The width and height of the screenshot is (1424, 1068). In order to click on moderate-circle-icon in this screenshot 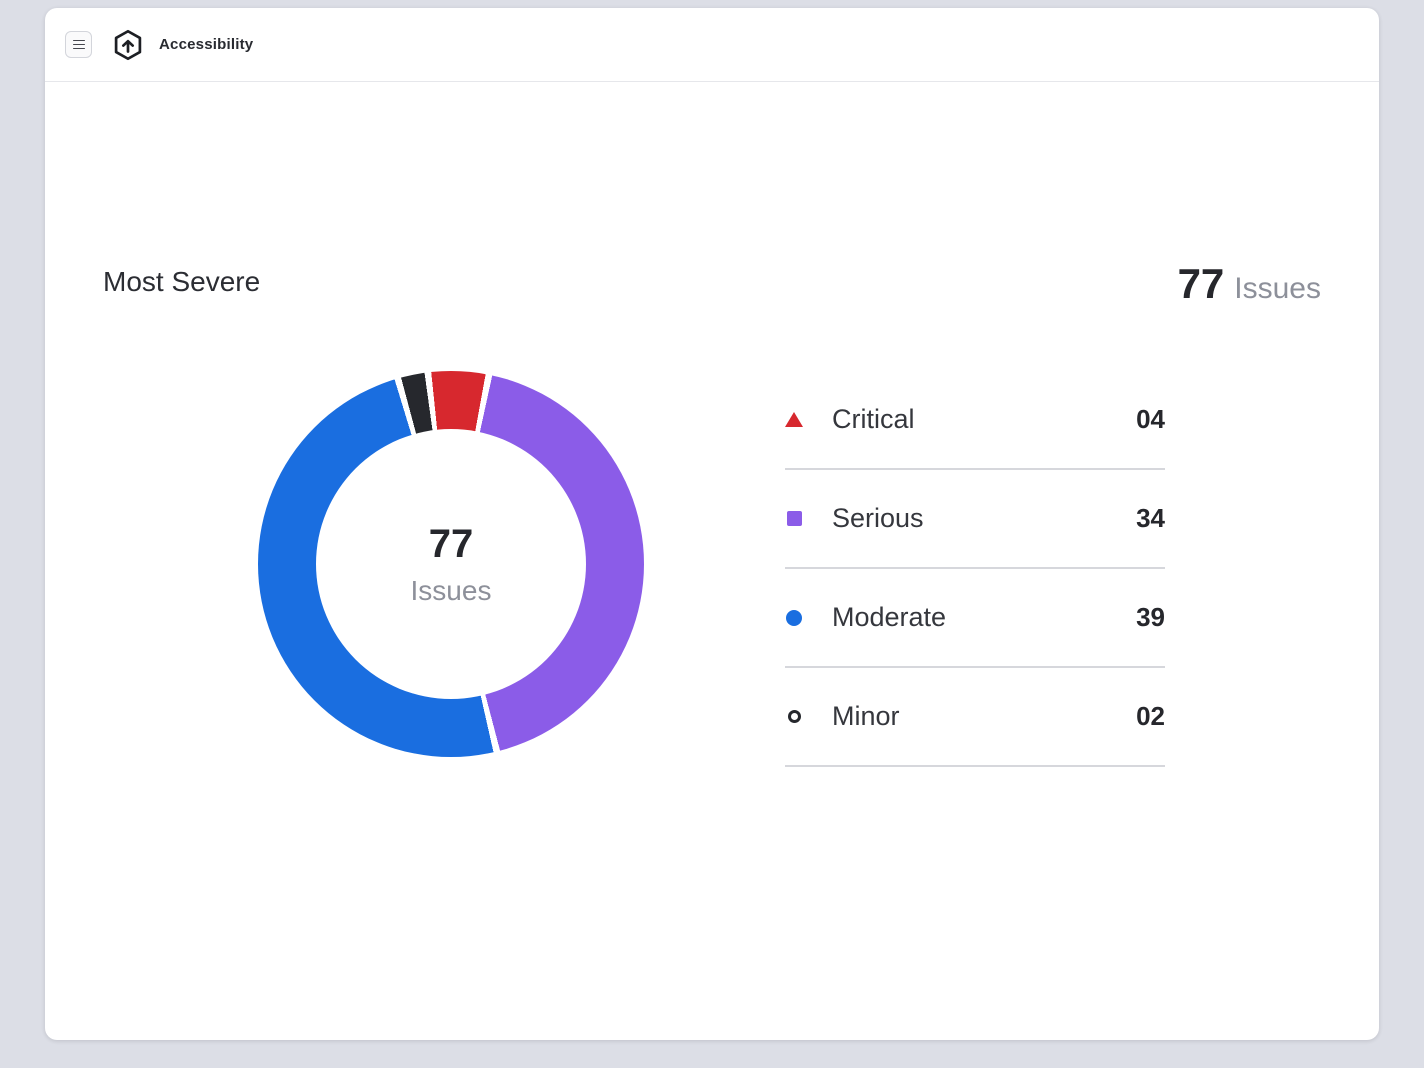, I will do `click(794, 617)`.